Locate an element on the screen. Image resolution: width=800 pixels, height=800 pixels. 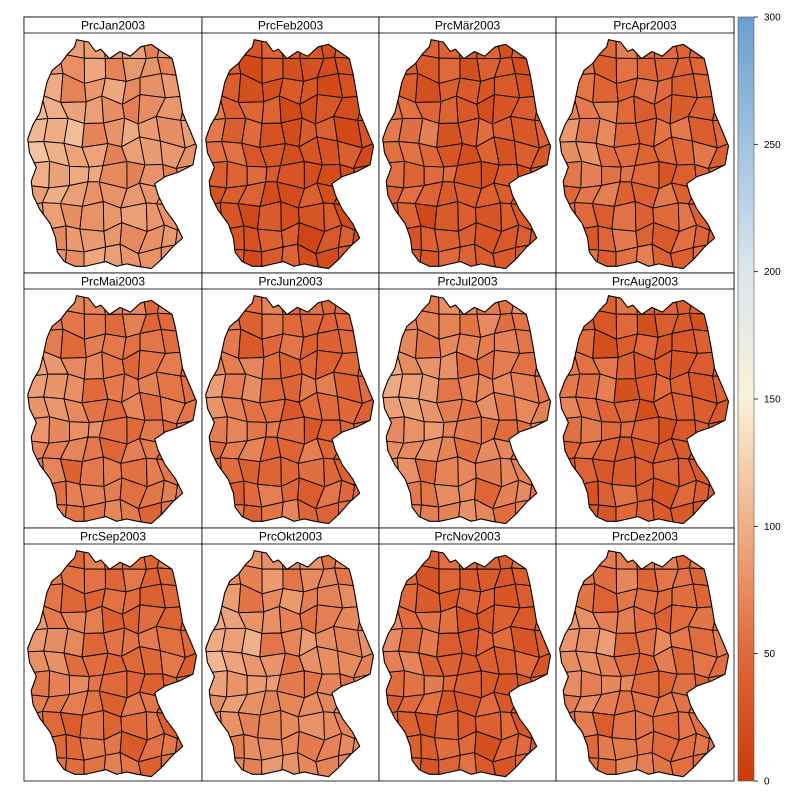
legend-tick-label: 250 is located at coordinates (772, 145).